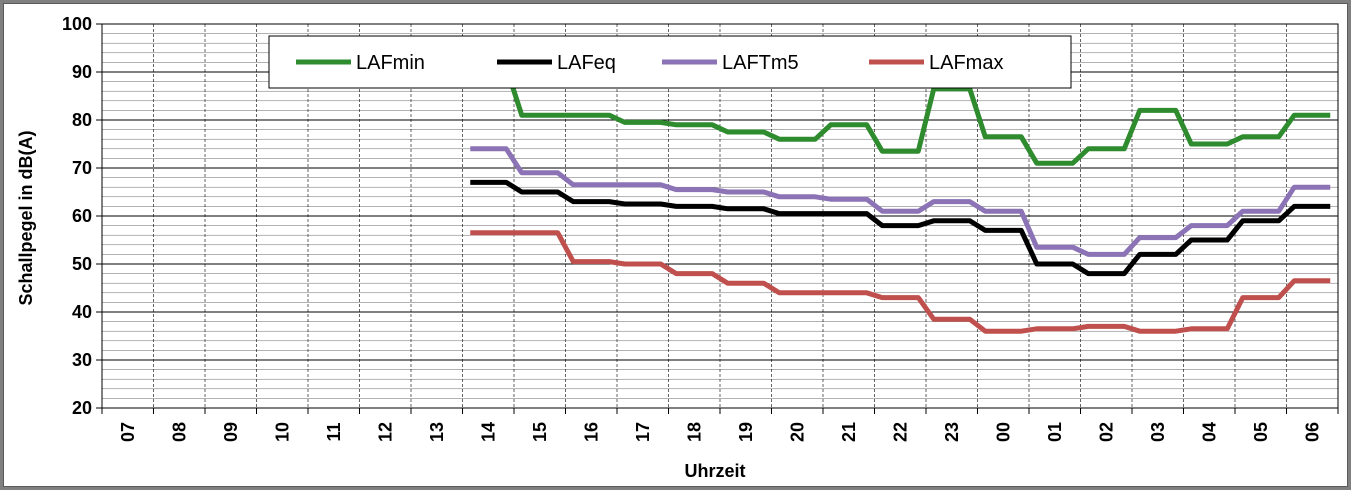 The height and width of the screenshot is (490, 1351). Describe the element at coordinates (437, 432) in the screenshot. I see `x-tick-label: 13` at that location.